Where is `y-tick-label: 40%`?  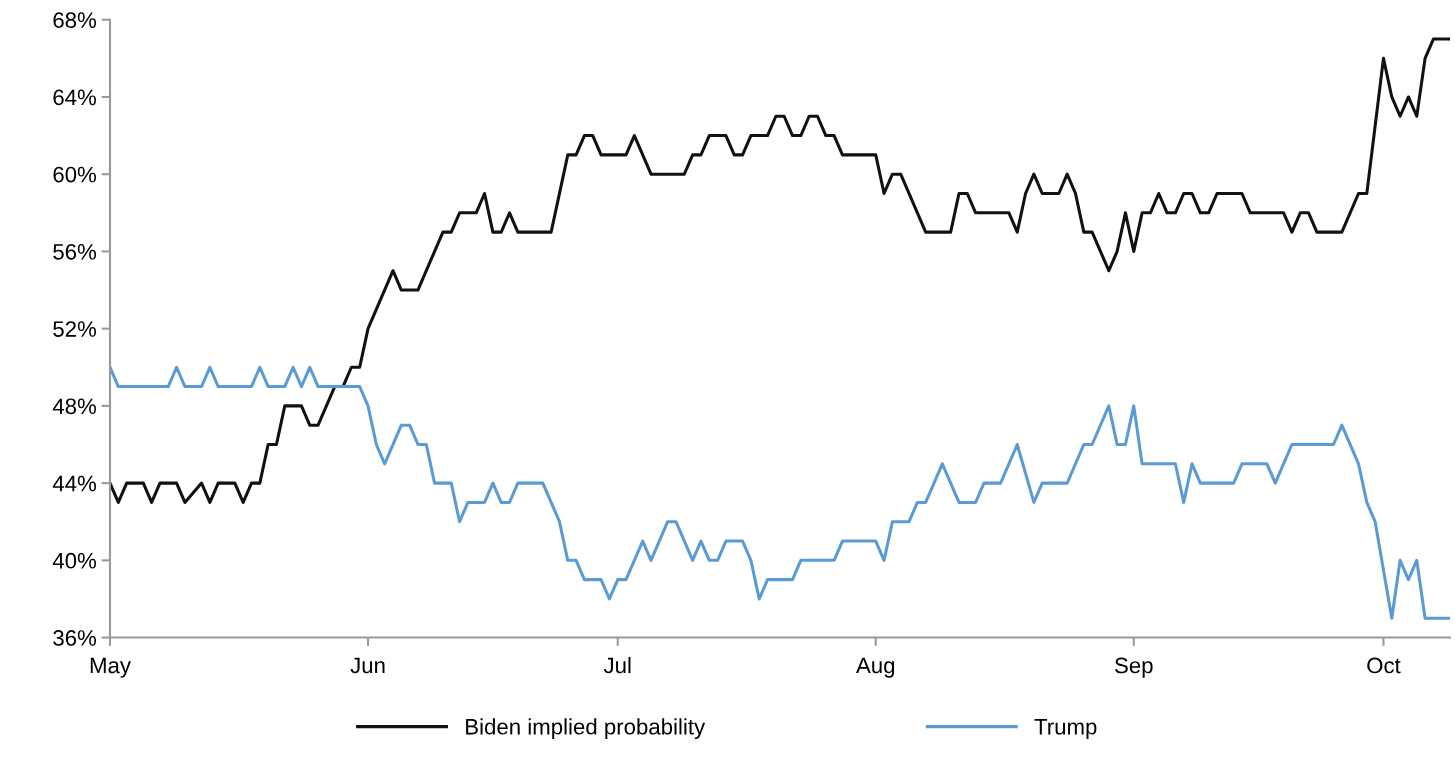
y-tick-label: 40% is located at coordinates (74, 560).